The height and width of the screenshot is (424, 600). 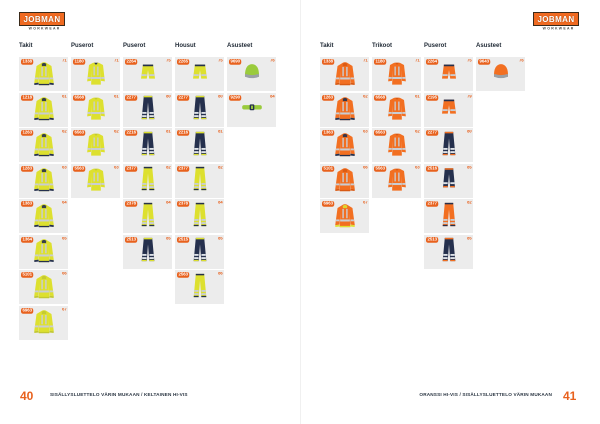 What do you see at coordinates (432, 133) in the screenshot?
I see `product-code-badge: 2277` at bounding box center [432, 133].